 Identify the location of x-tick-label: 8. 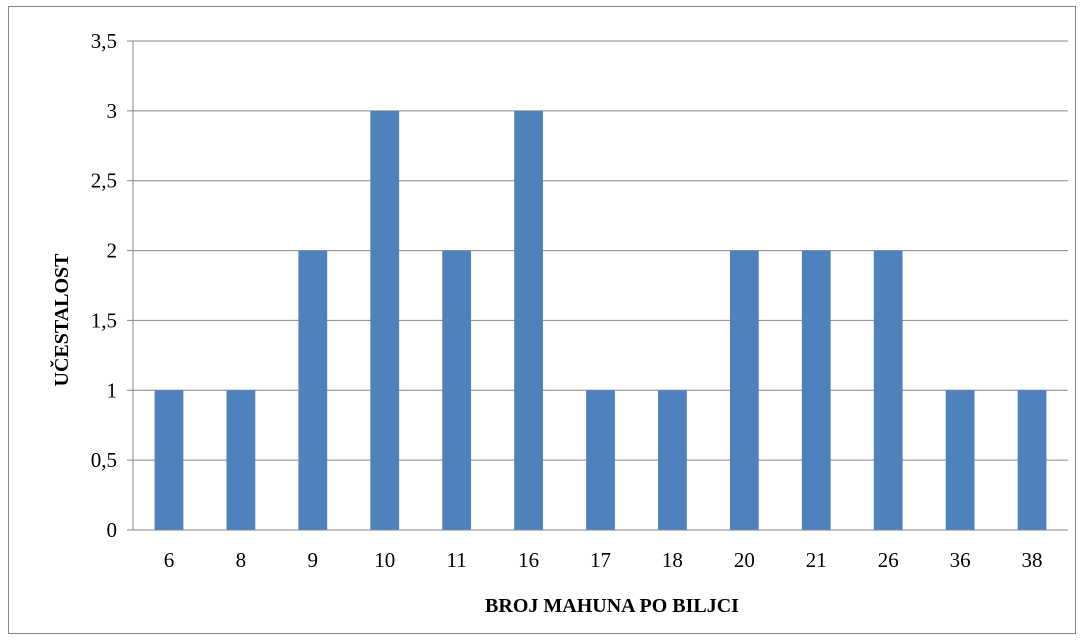
(241, 560).